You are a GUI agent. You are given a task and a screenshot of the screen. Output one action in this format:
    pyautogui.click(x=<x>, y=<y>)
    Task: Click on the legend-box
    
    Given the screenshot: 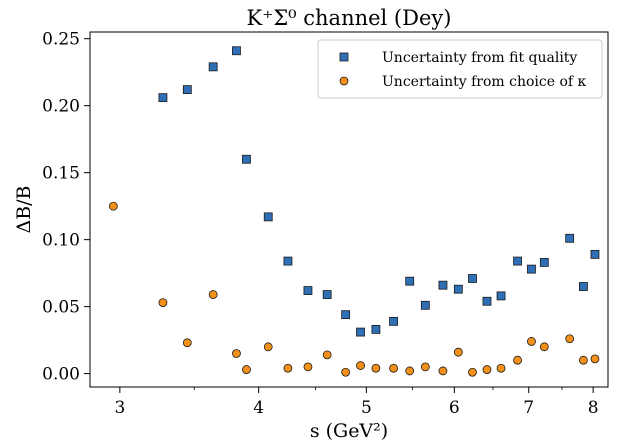 What is the action you would take?
    pyautogui.click(x=460, y=69)
    